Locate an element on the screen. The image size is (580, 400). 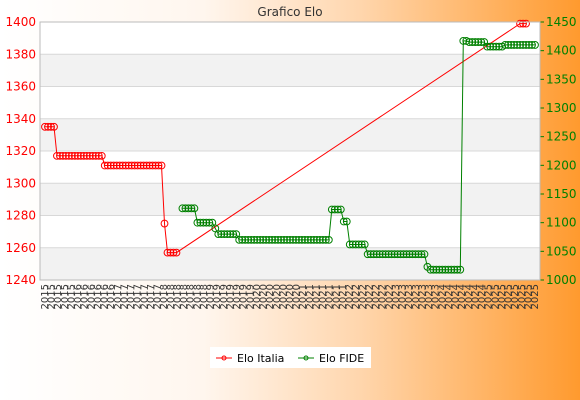
left-tick-label: 1260 is located at coordinates (20, 248).